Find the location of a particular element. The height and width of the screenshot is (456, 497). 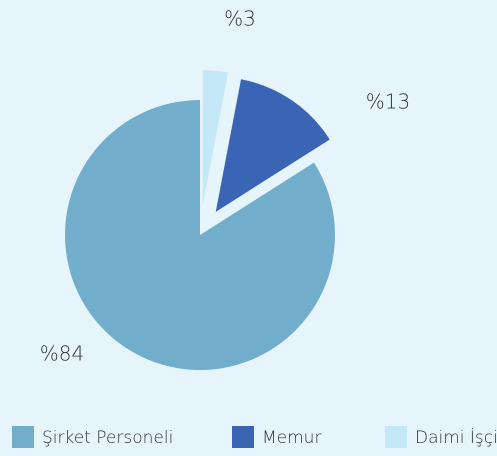

data-label: %3 is located at coordinates (240, 19).